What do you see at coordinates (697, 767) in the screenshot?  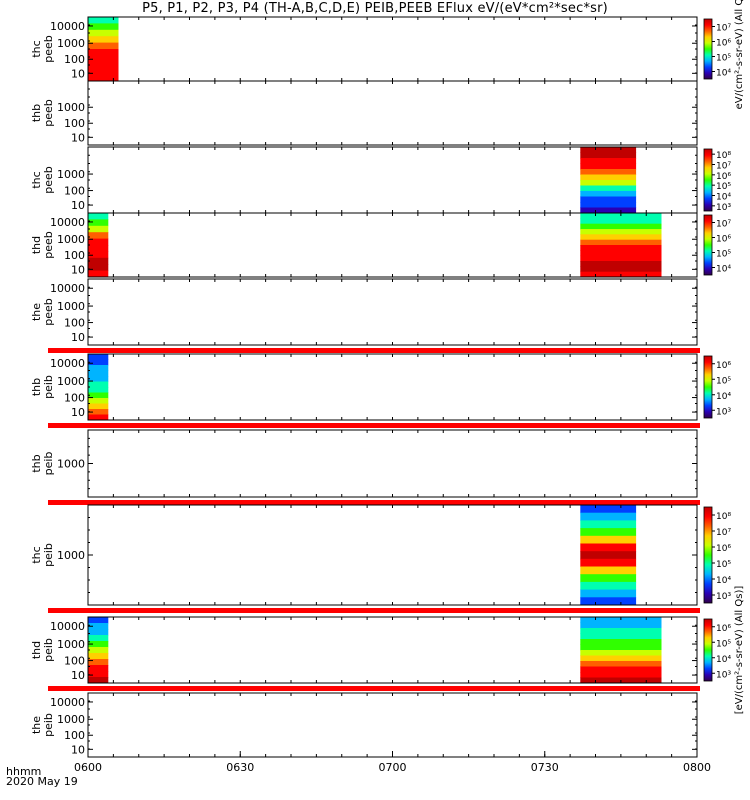 I see `x-tick-label: 0800` at bounding box center [697, 767].